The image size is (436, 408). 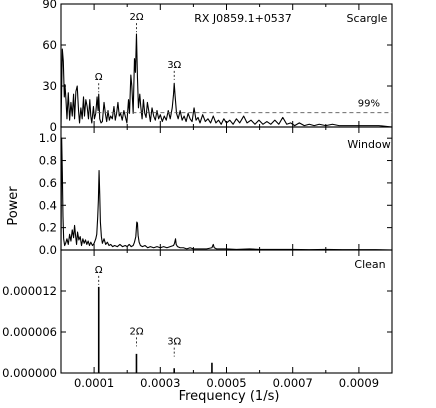 I want to click on x-axis-title: Frequency (1/s), so click(x=229, y=396).